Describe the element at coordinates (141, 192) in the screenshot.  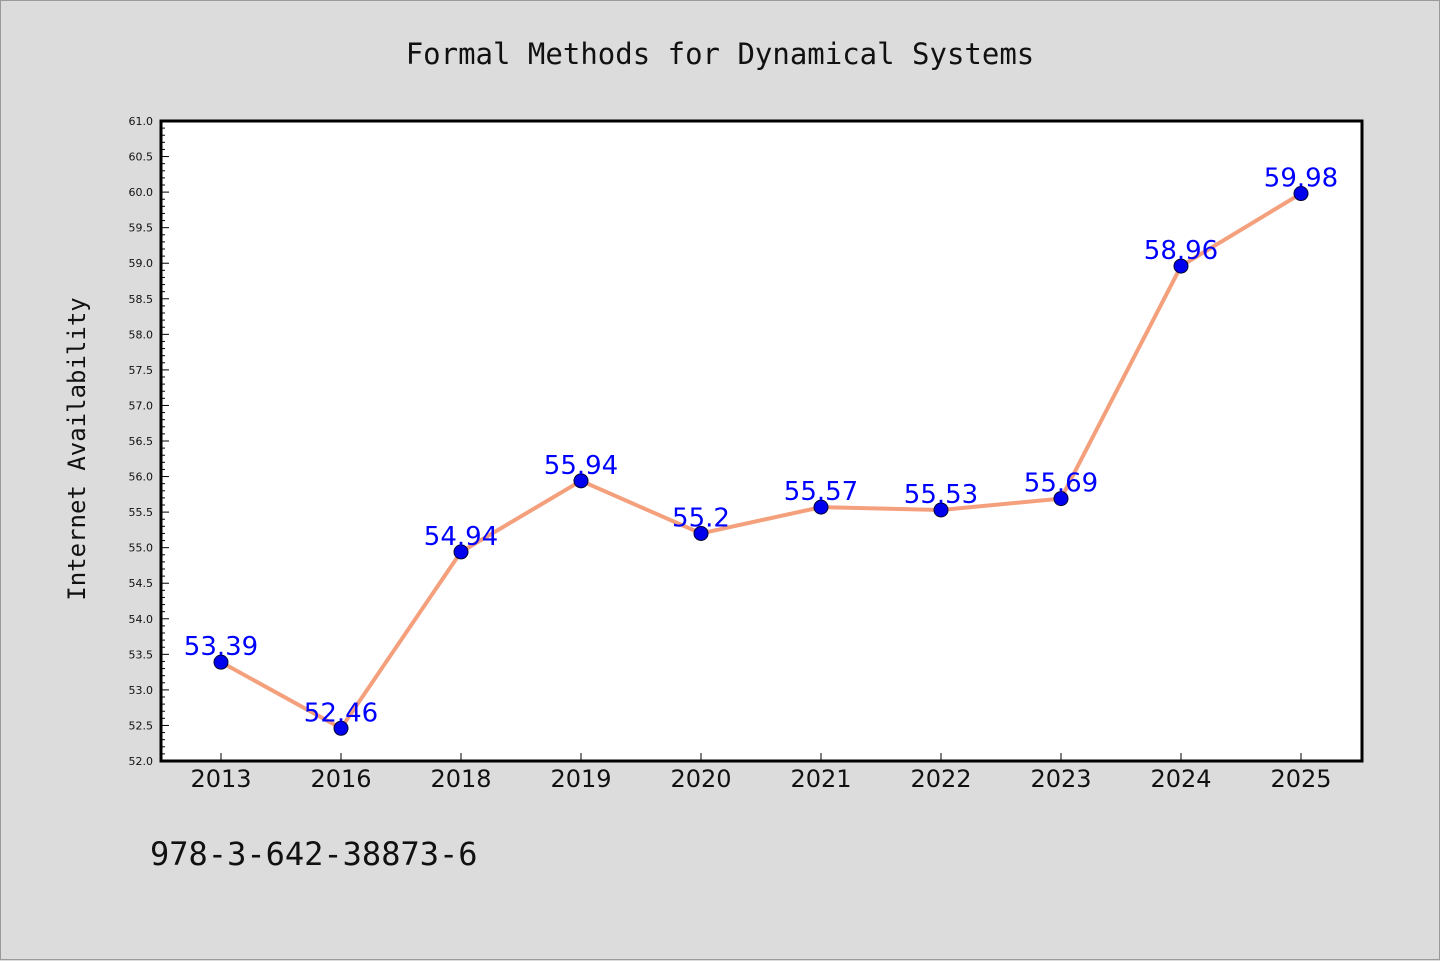
I see `y-tick-label: 60.0` at that location.